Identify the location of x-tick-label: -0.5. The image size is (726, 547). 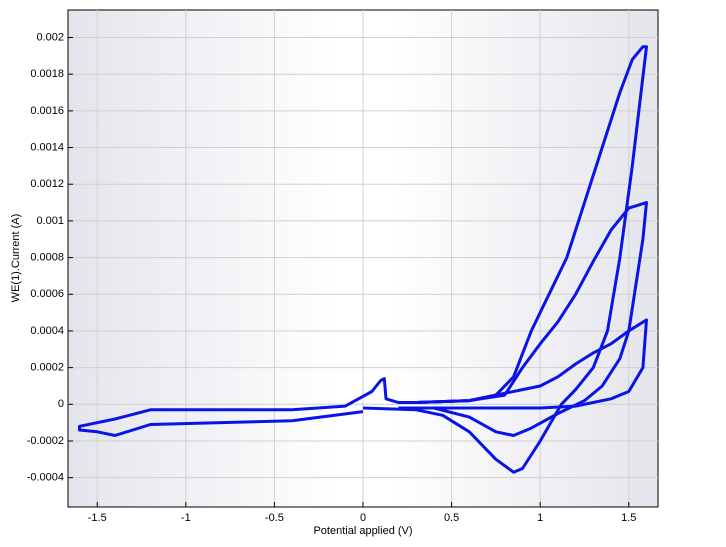
(274, 518).